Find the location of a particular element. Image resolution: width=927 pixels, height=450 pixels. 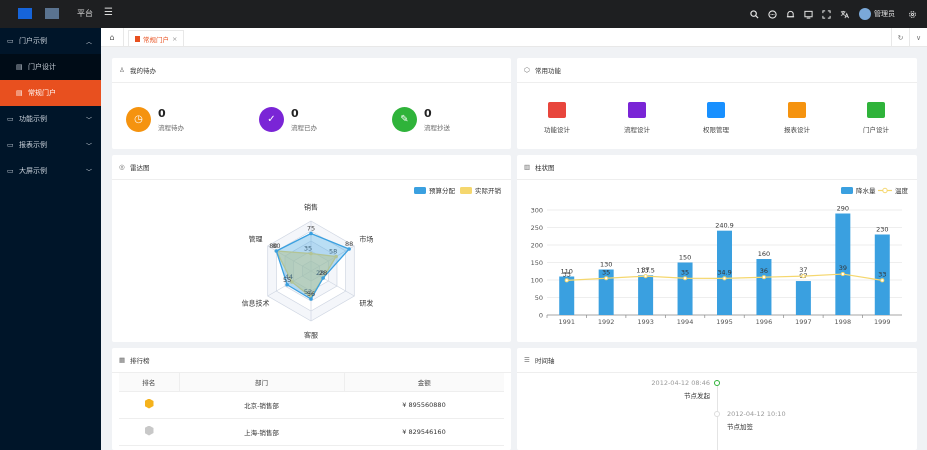

timeline-label: 节点发起 is located at coordinates (697, 396).